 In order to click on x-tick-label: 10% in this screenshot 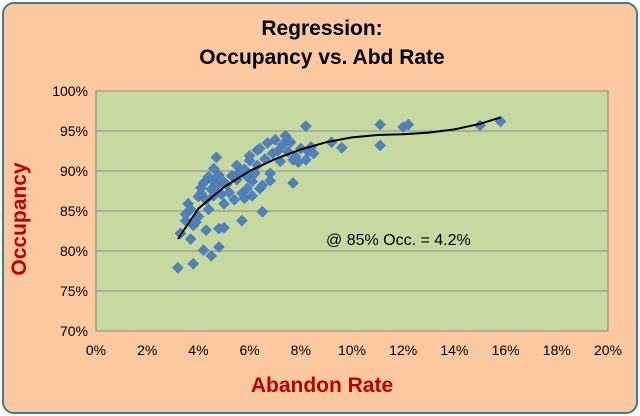, I will do `click(352, 350)`.